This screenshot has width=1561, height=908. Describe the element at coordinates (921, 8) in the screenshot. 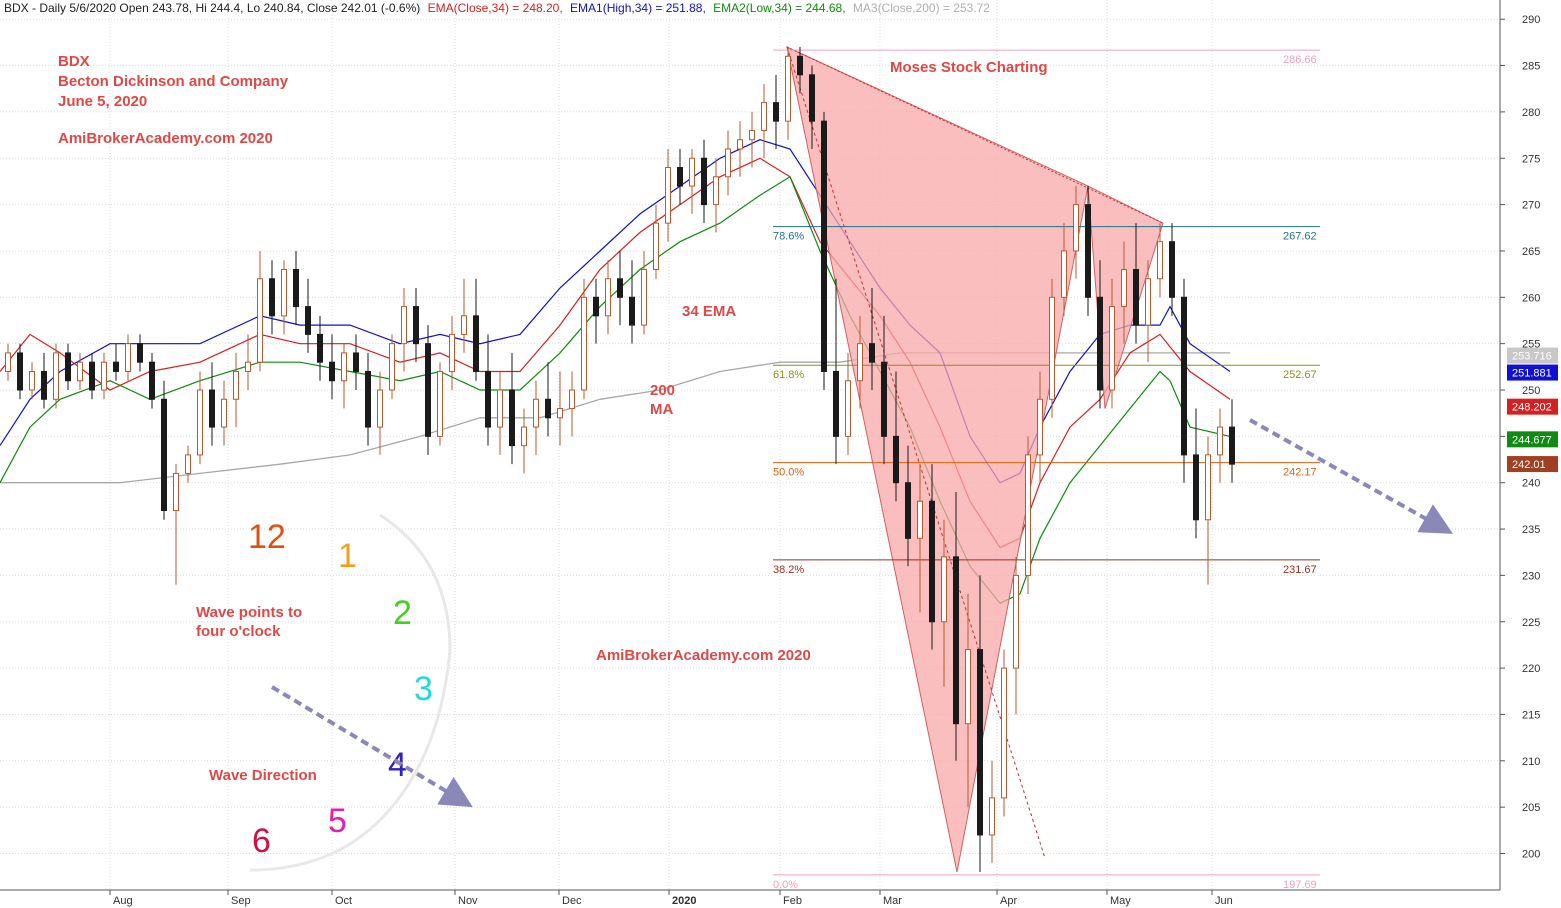

I see `header-ma3: MA3(Close,200) = 253.72` at that location.